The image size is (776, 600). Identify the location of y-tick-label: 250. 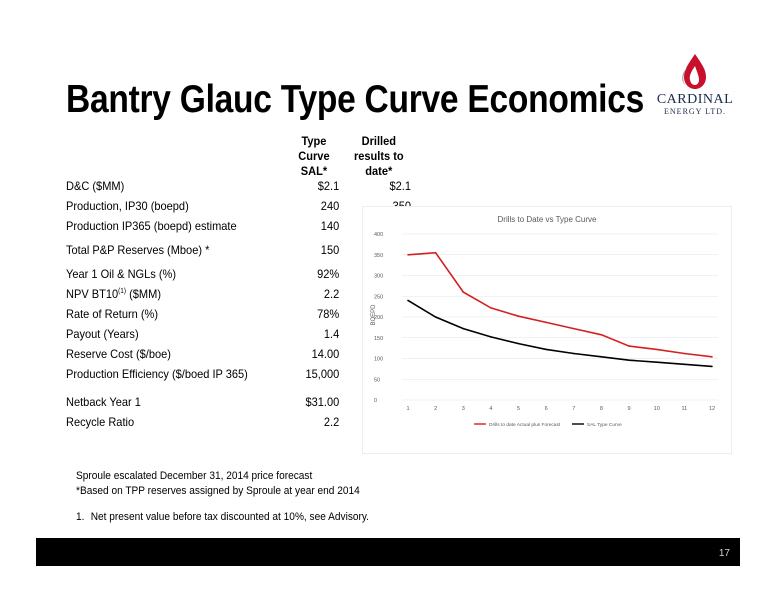
(378, 297).